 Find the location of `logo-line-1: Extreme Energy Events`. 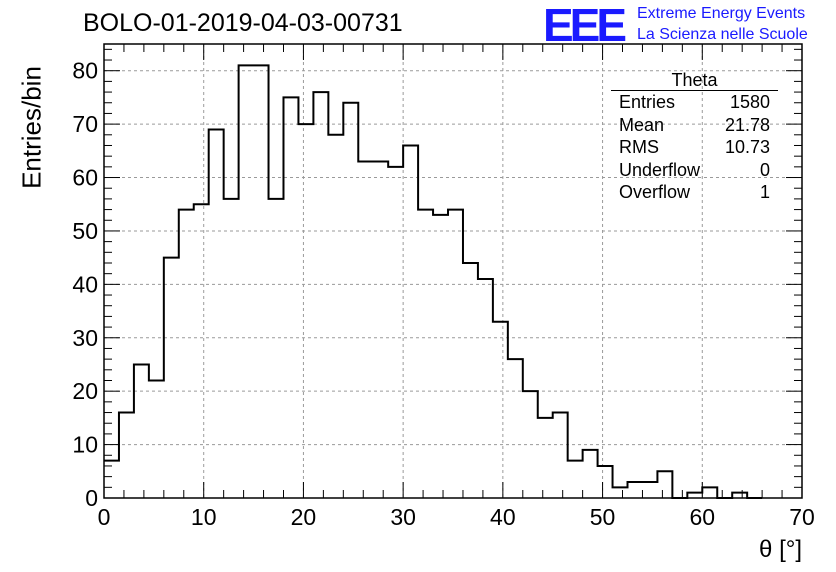

logo-line-1: Extreme Energy Events is located at coordinates (721, 13).